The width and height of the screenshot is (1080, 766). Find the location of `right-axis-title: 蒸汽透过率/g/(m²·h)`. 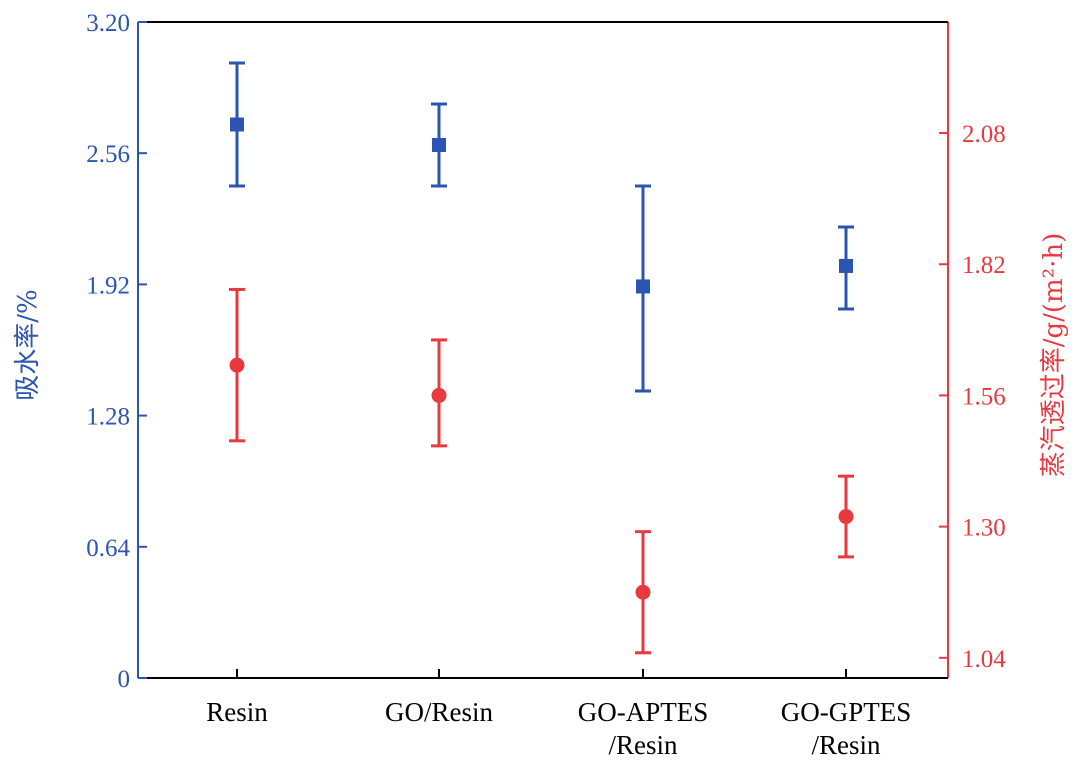

right-axis-title: 蒸汽透过率/g/(m²·h) is located at coordinates (1054, 355).